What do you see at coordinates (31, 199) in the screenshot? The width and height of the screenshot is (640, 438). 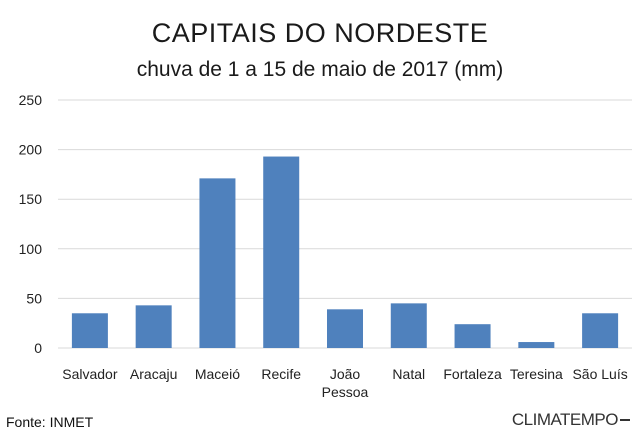 I see `y-tick-label: 150` at bounding box center [31, 199].